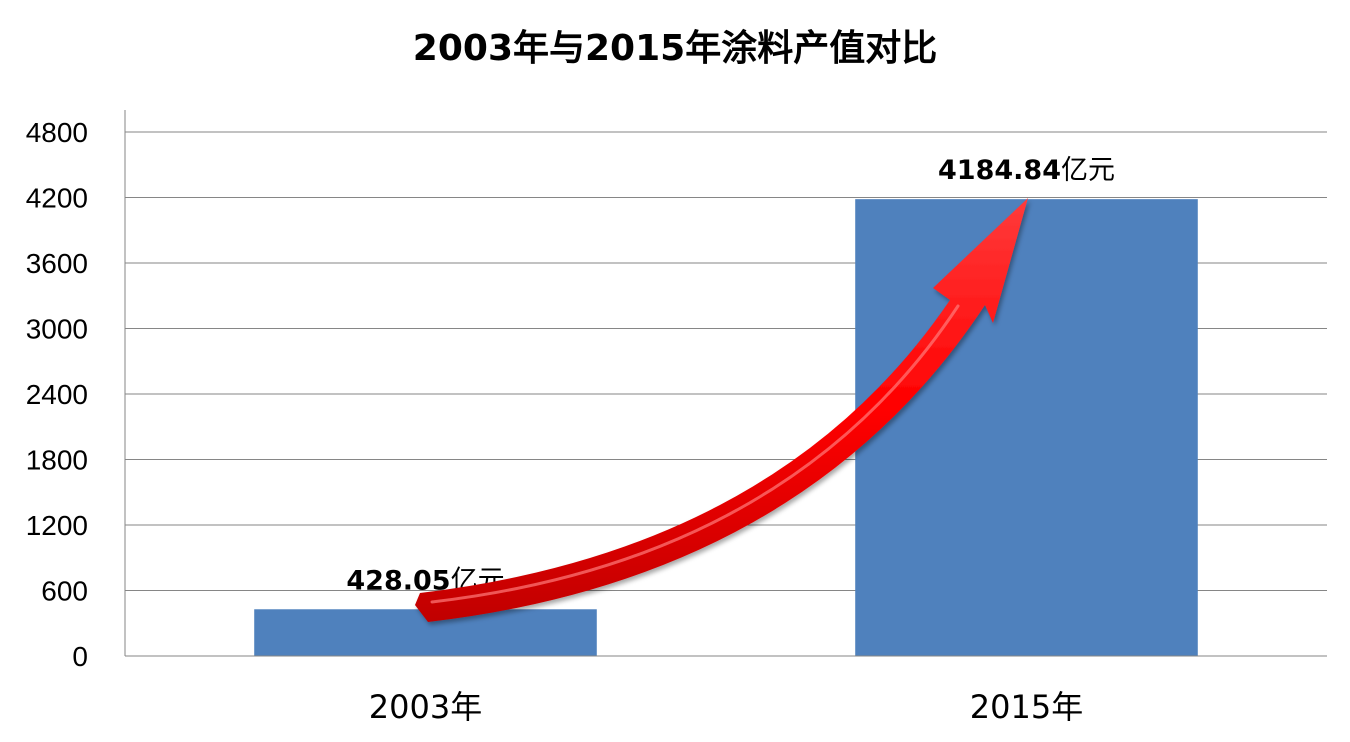 The height and width of the screenshot is (742, 1350). What do you see at coordinates (398, 580) in the screenshot?
I see `data-label-value: 428.05` at bounding box center [398, 580].